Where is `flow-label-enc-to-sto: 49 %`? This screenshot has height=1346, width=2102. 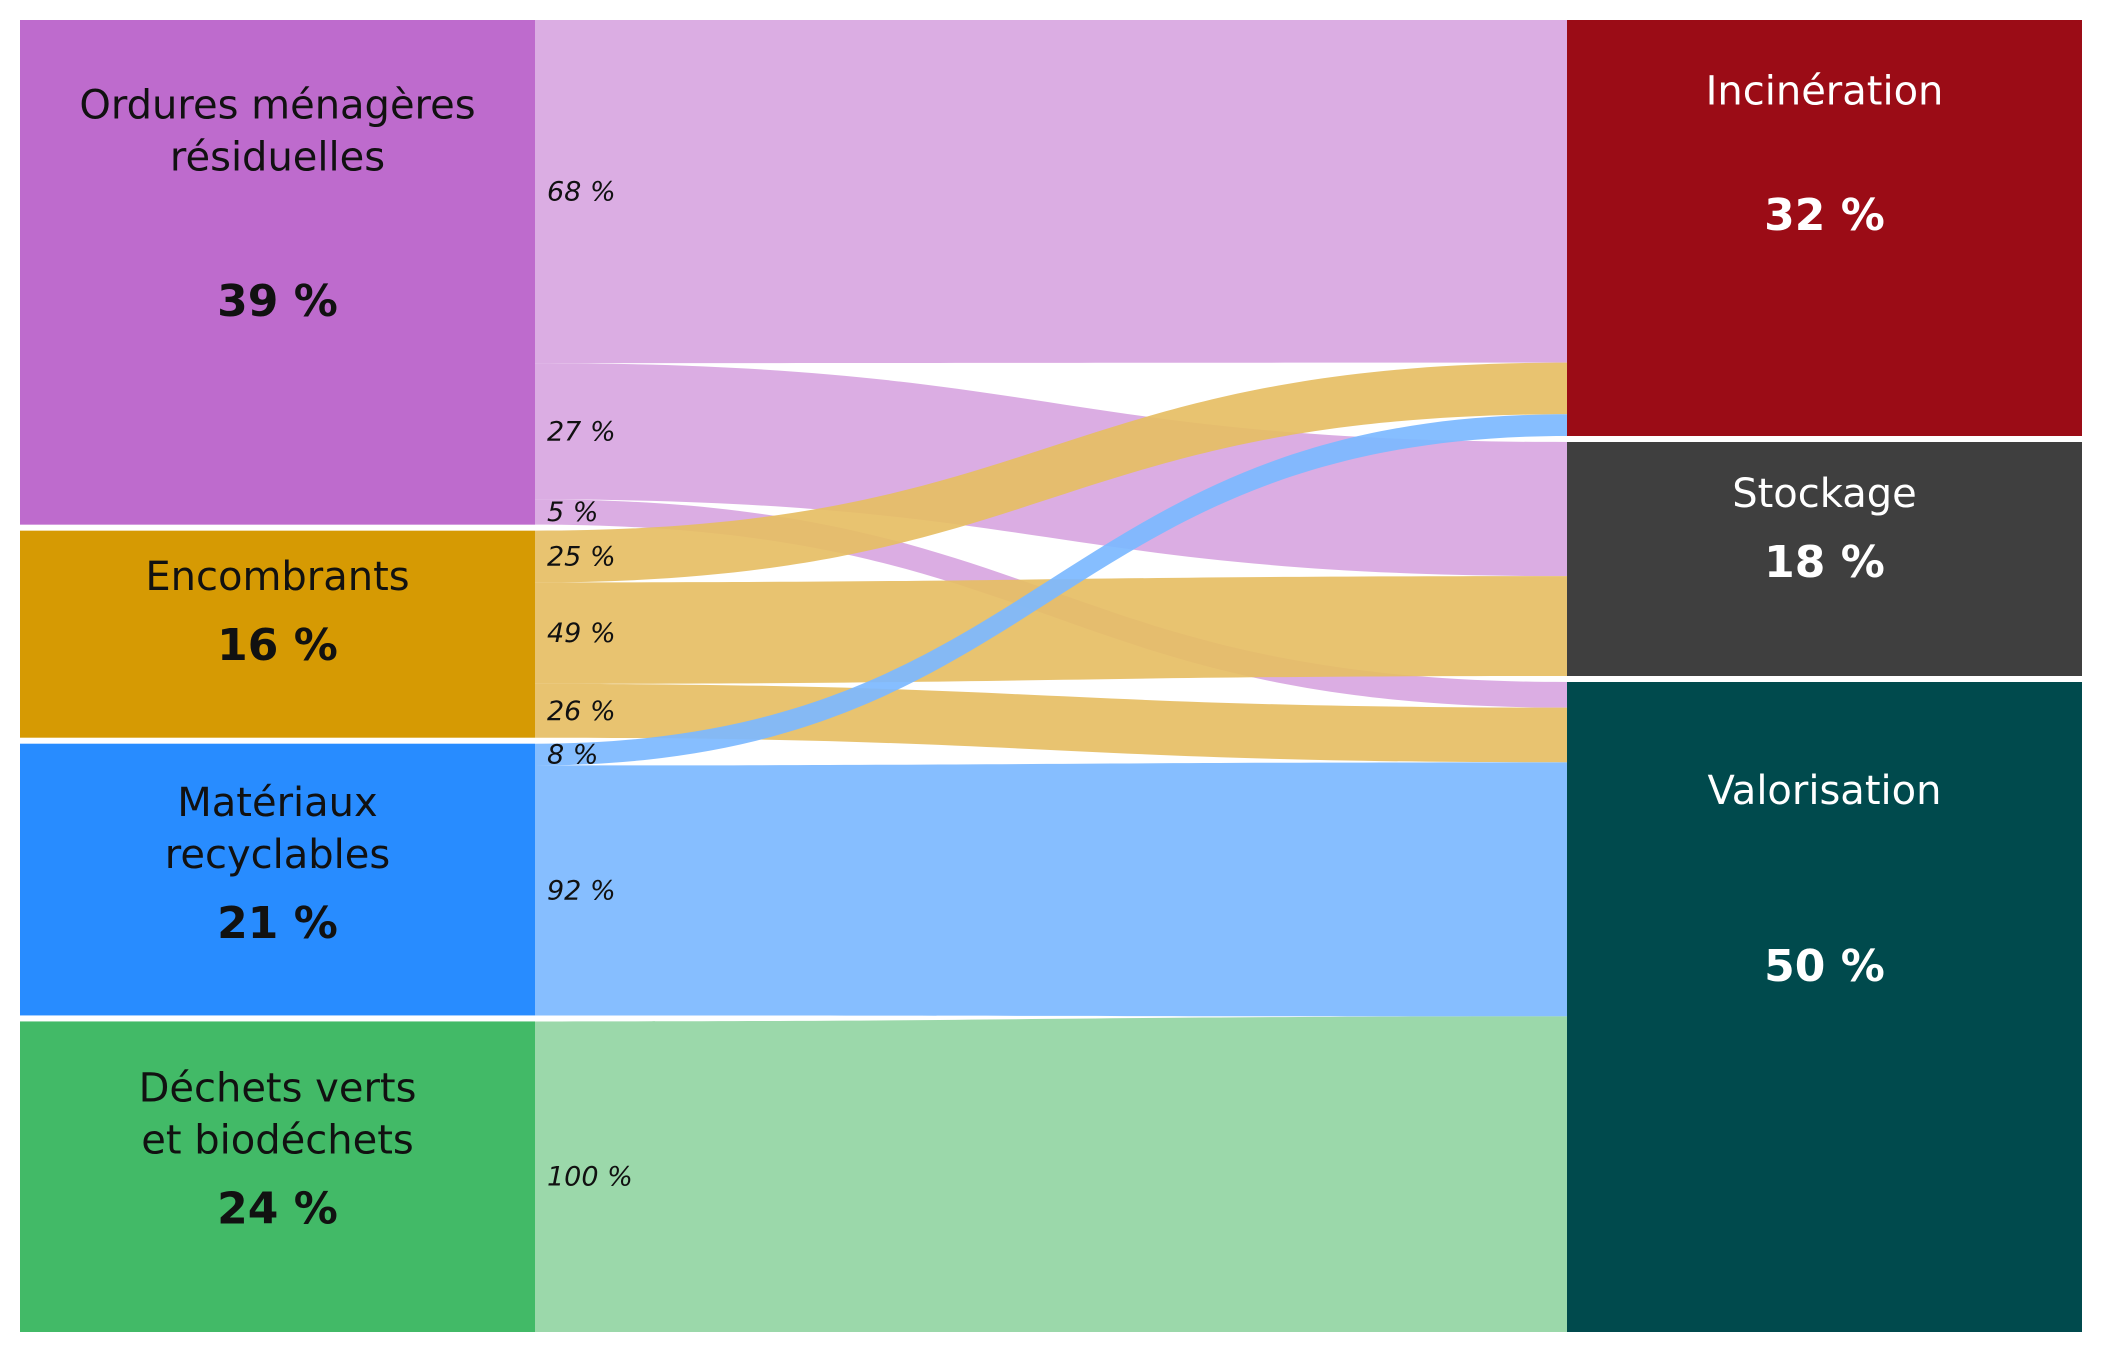
flow-label-enc-to-sto: 49 % is located at coordinates (581, 633).